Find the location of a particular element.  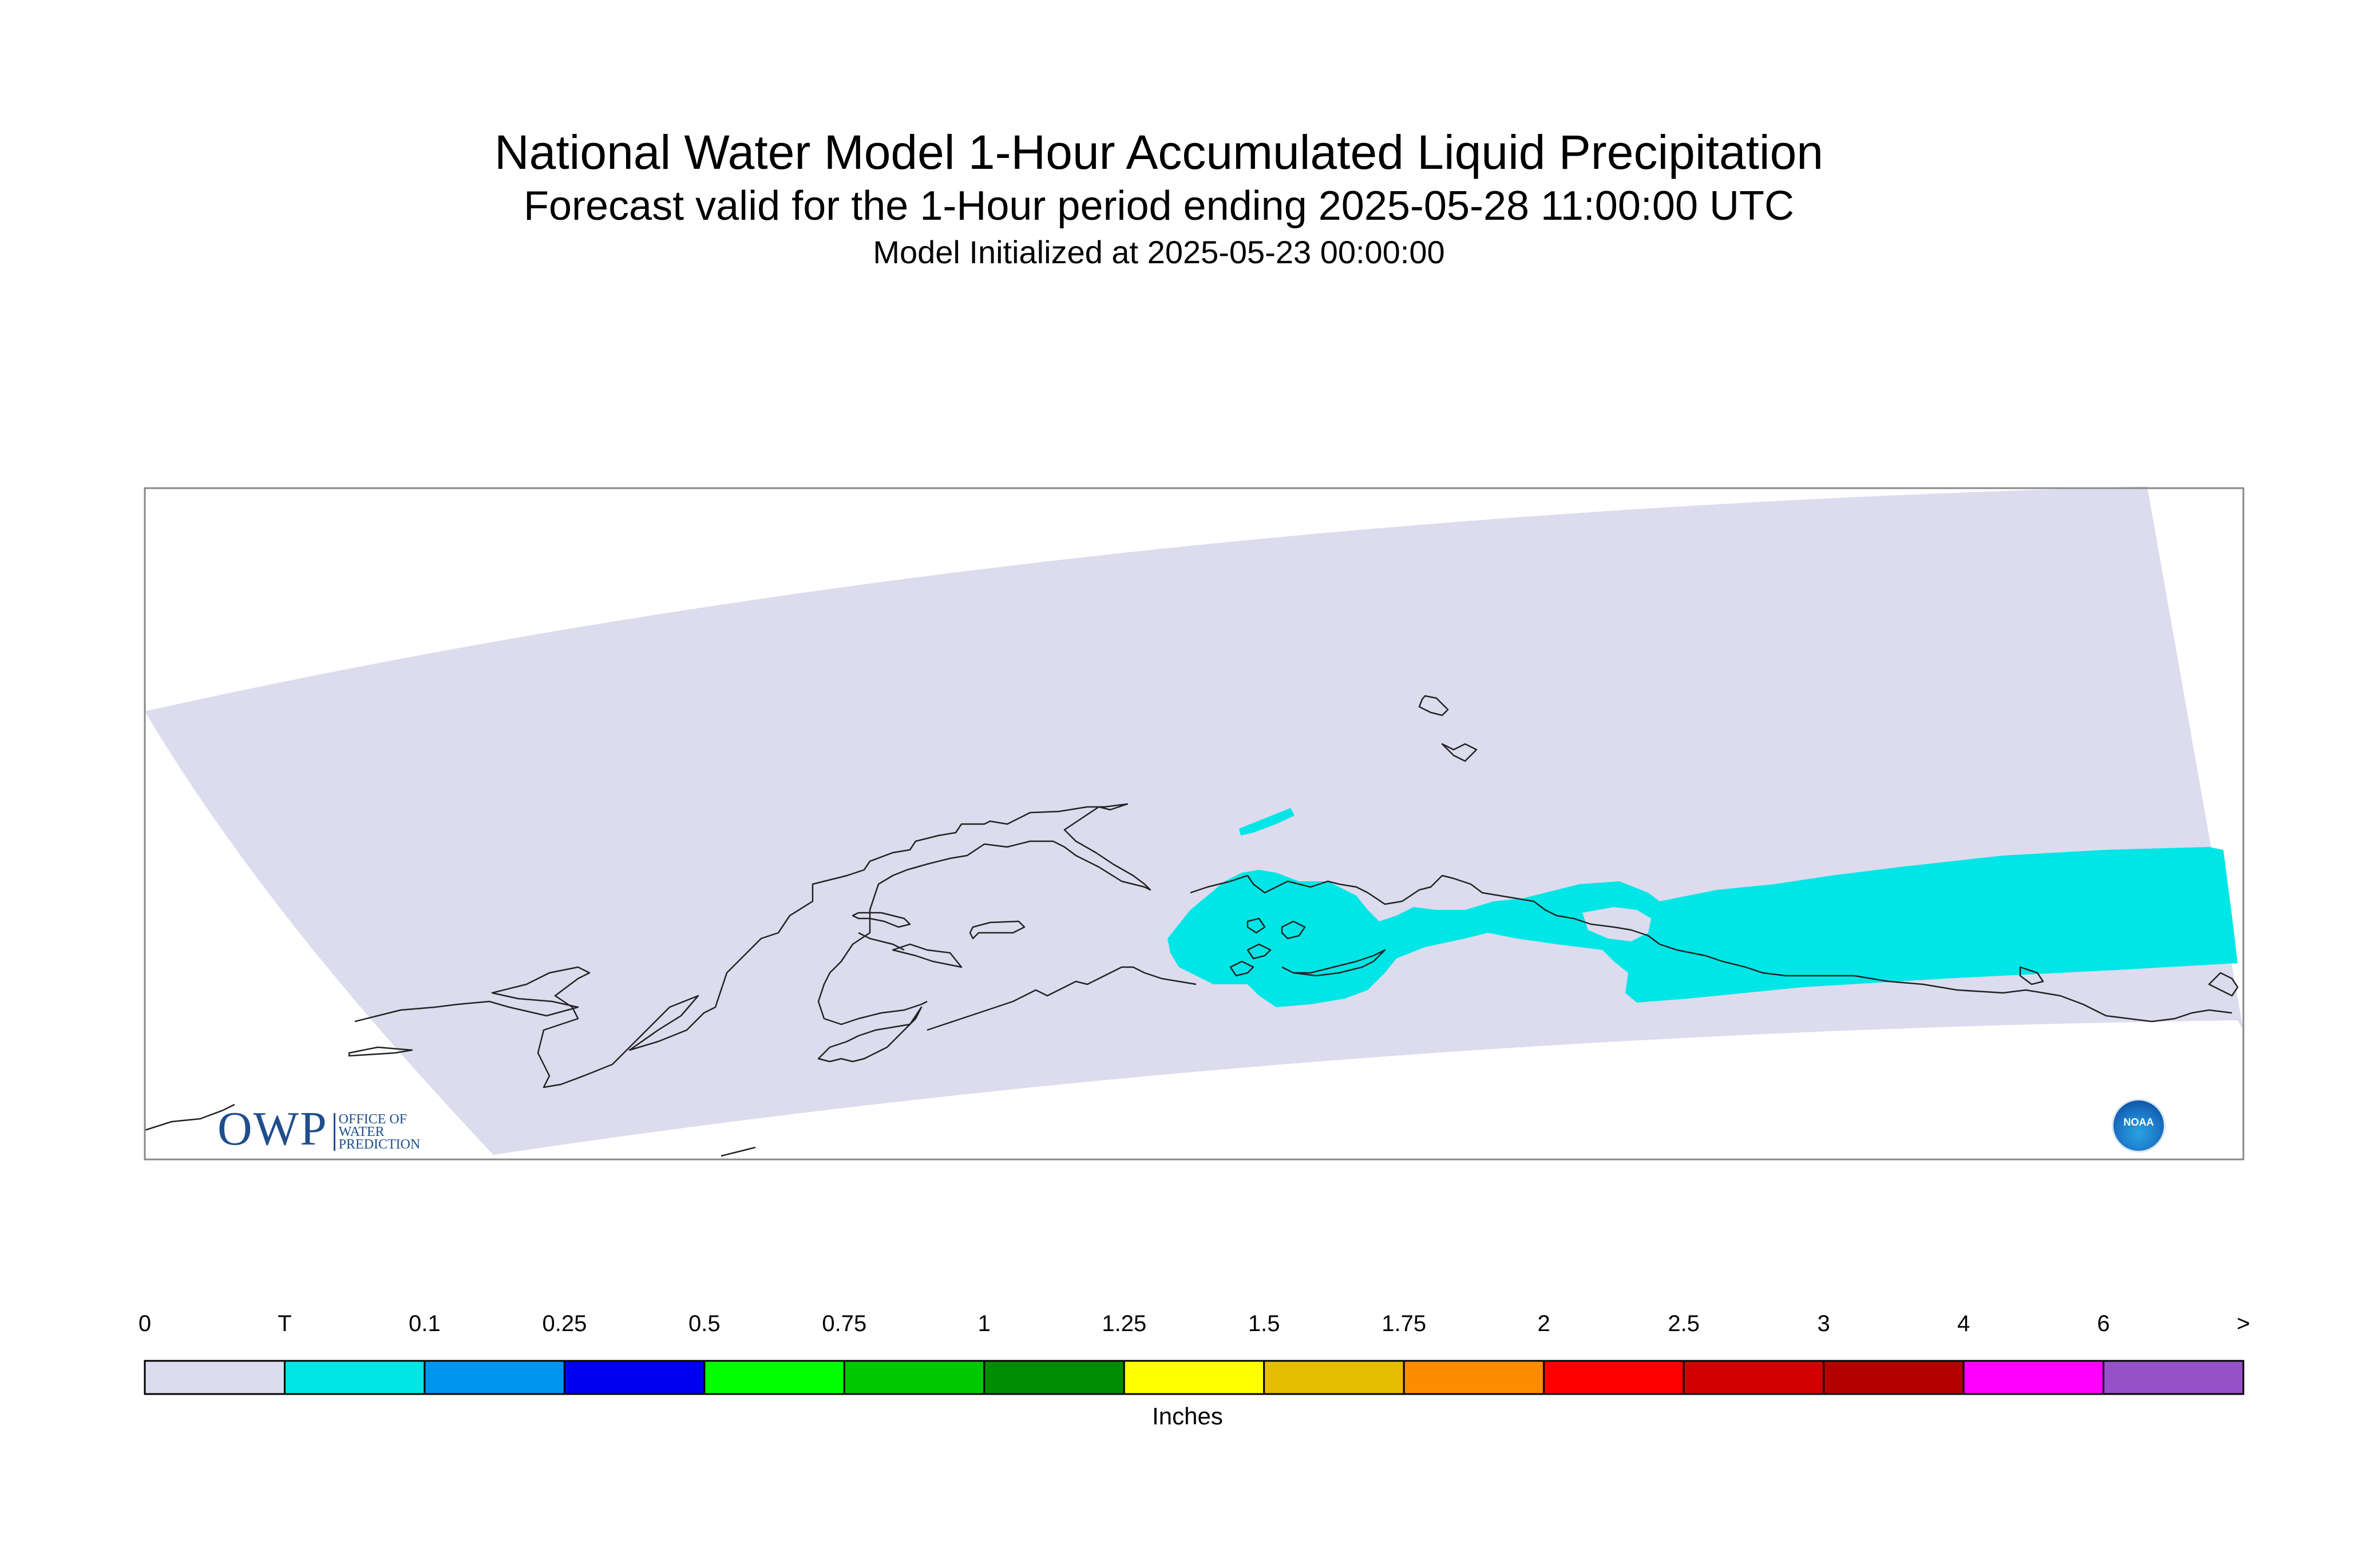

colorbar-tick-label: 1.25 is located at coordinates (1124, 1323).